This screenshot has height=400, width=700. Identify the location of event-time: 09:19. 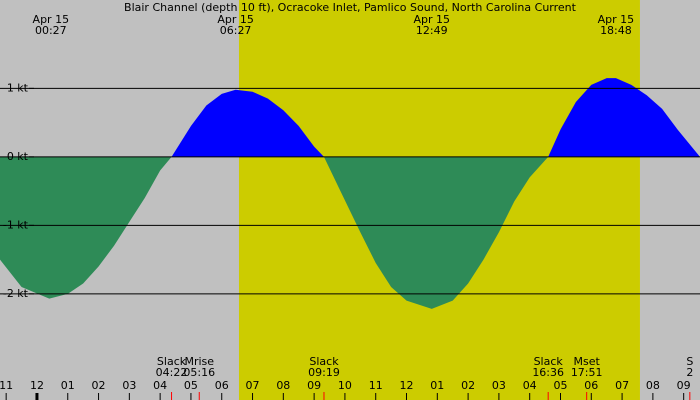
(324, 372).